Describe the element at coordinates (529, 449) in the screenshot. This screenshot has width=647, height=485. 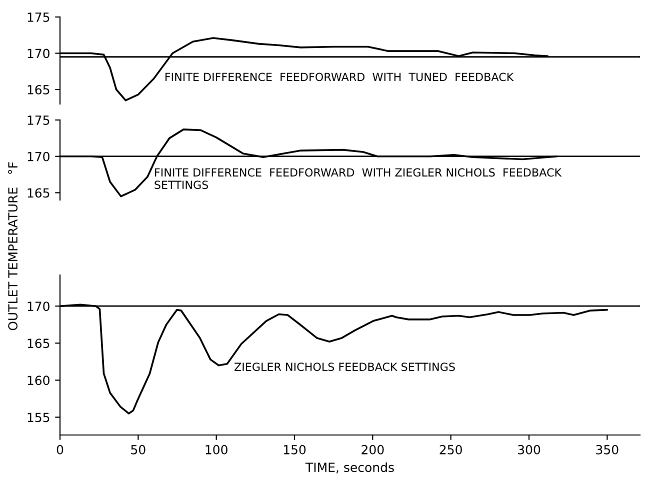
I see `x-tick-label: 300` at that location.